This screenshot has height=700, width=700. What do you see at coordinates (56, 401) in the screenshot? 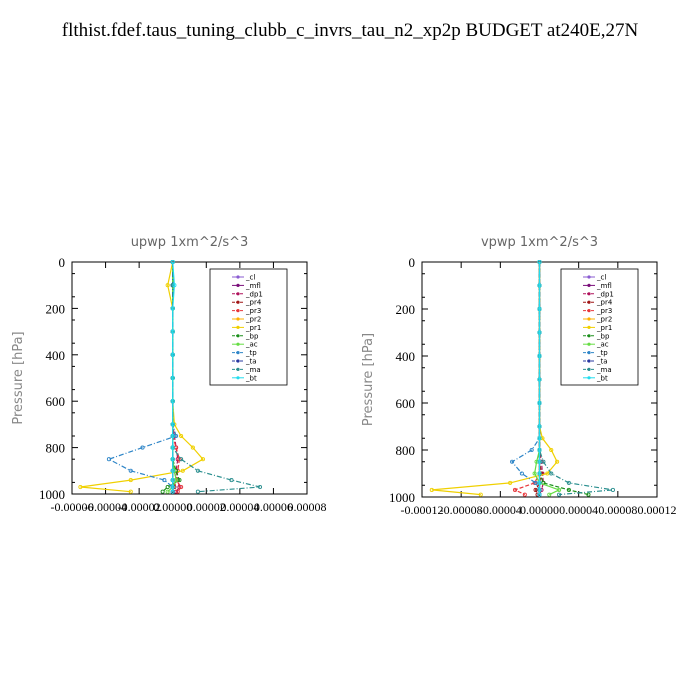
I see `y-tick-label: 600` at bounding box center [56, 401].